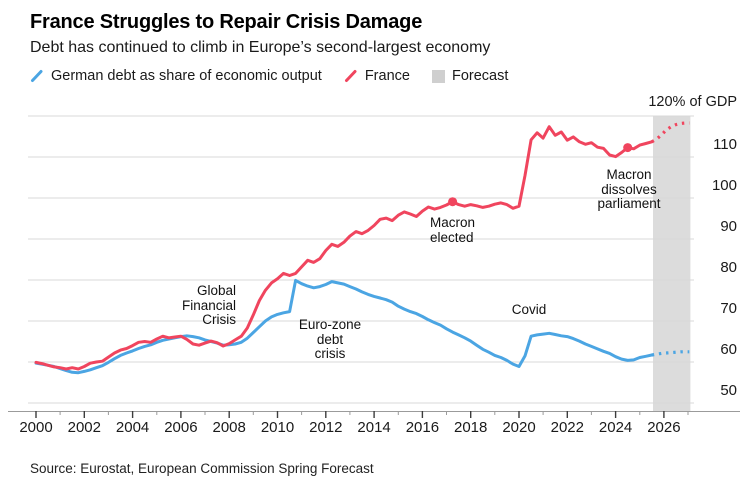 The height and width of the screenshot is (484, 744). What do you see at coordinates (728, 390) in the screenshot?
I see `y-tick-label-50: 50` at bounding box center [728, 390].